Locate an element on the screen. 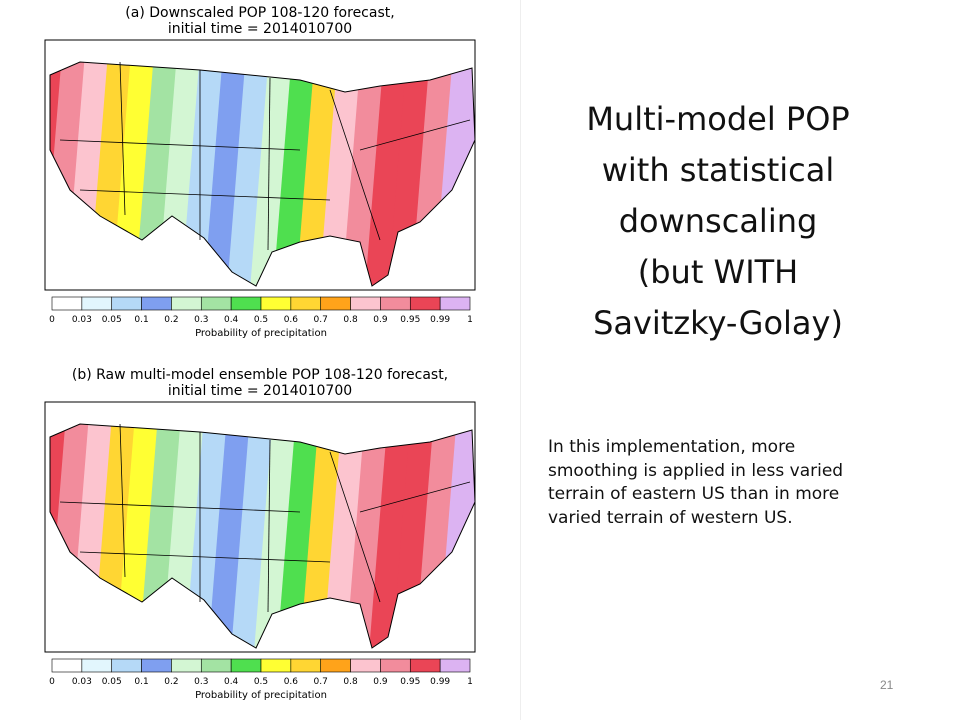 The height and width of the screenshot is (720, 960). page-number: 21 is located at coordinates (887, 685).